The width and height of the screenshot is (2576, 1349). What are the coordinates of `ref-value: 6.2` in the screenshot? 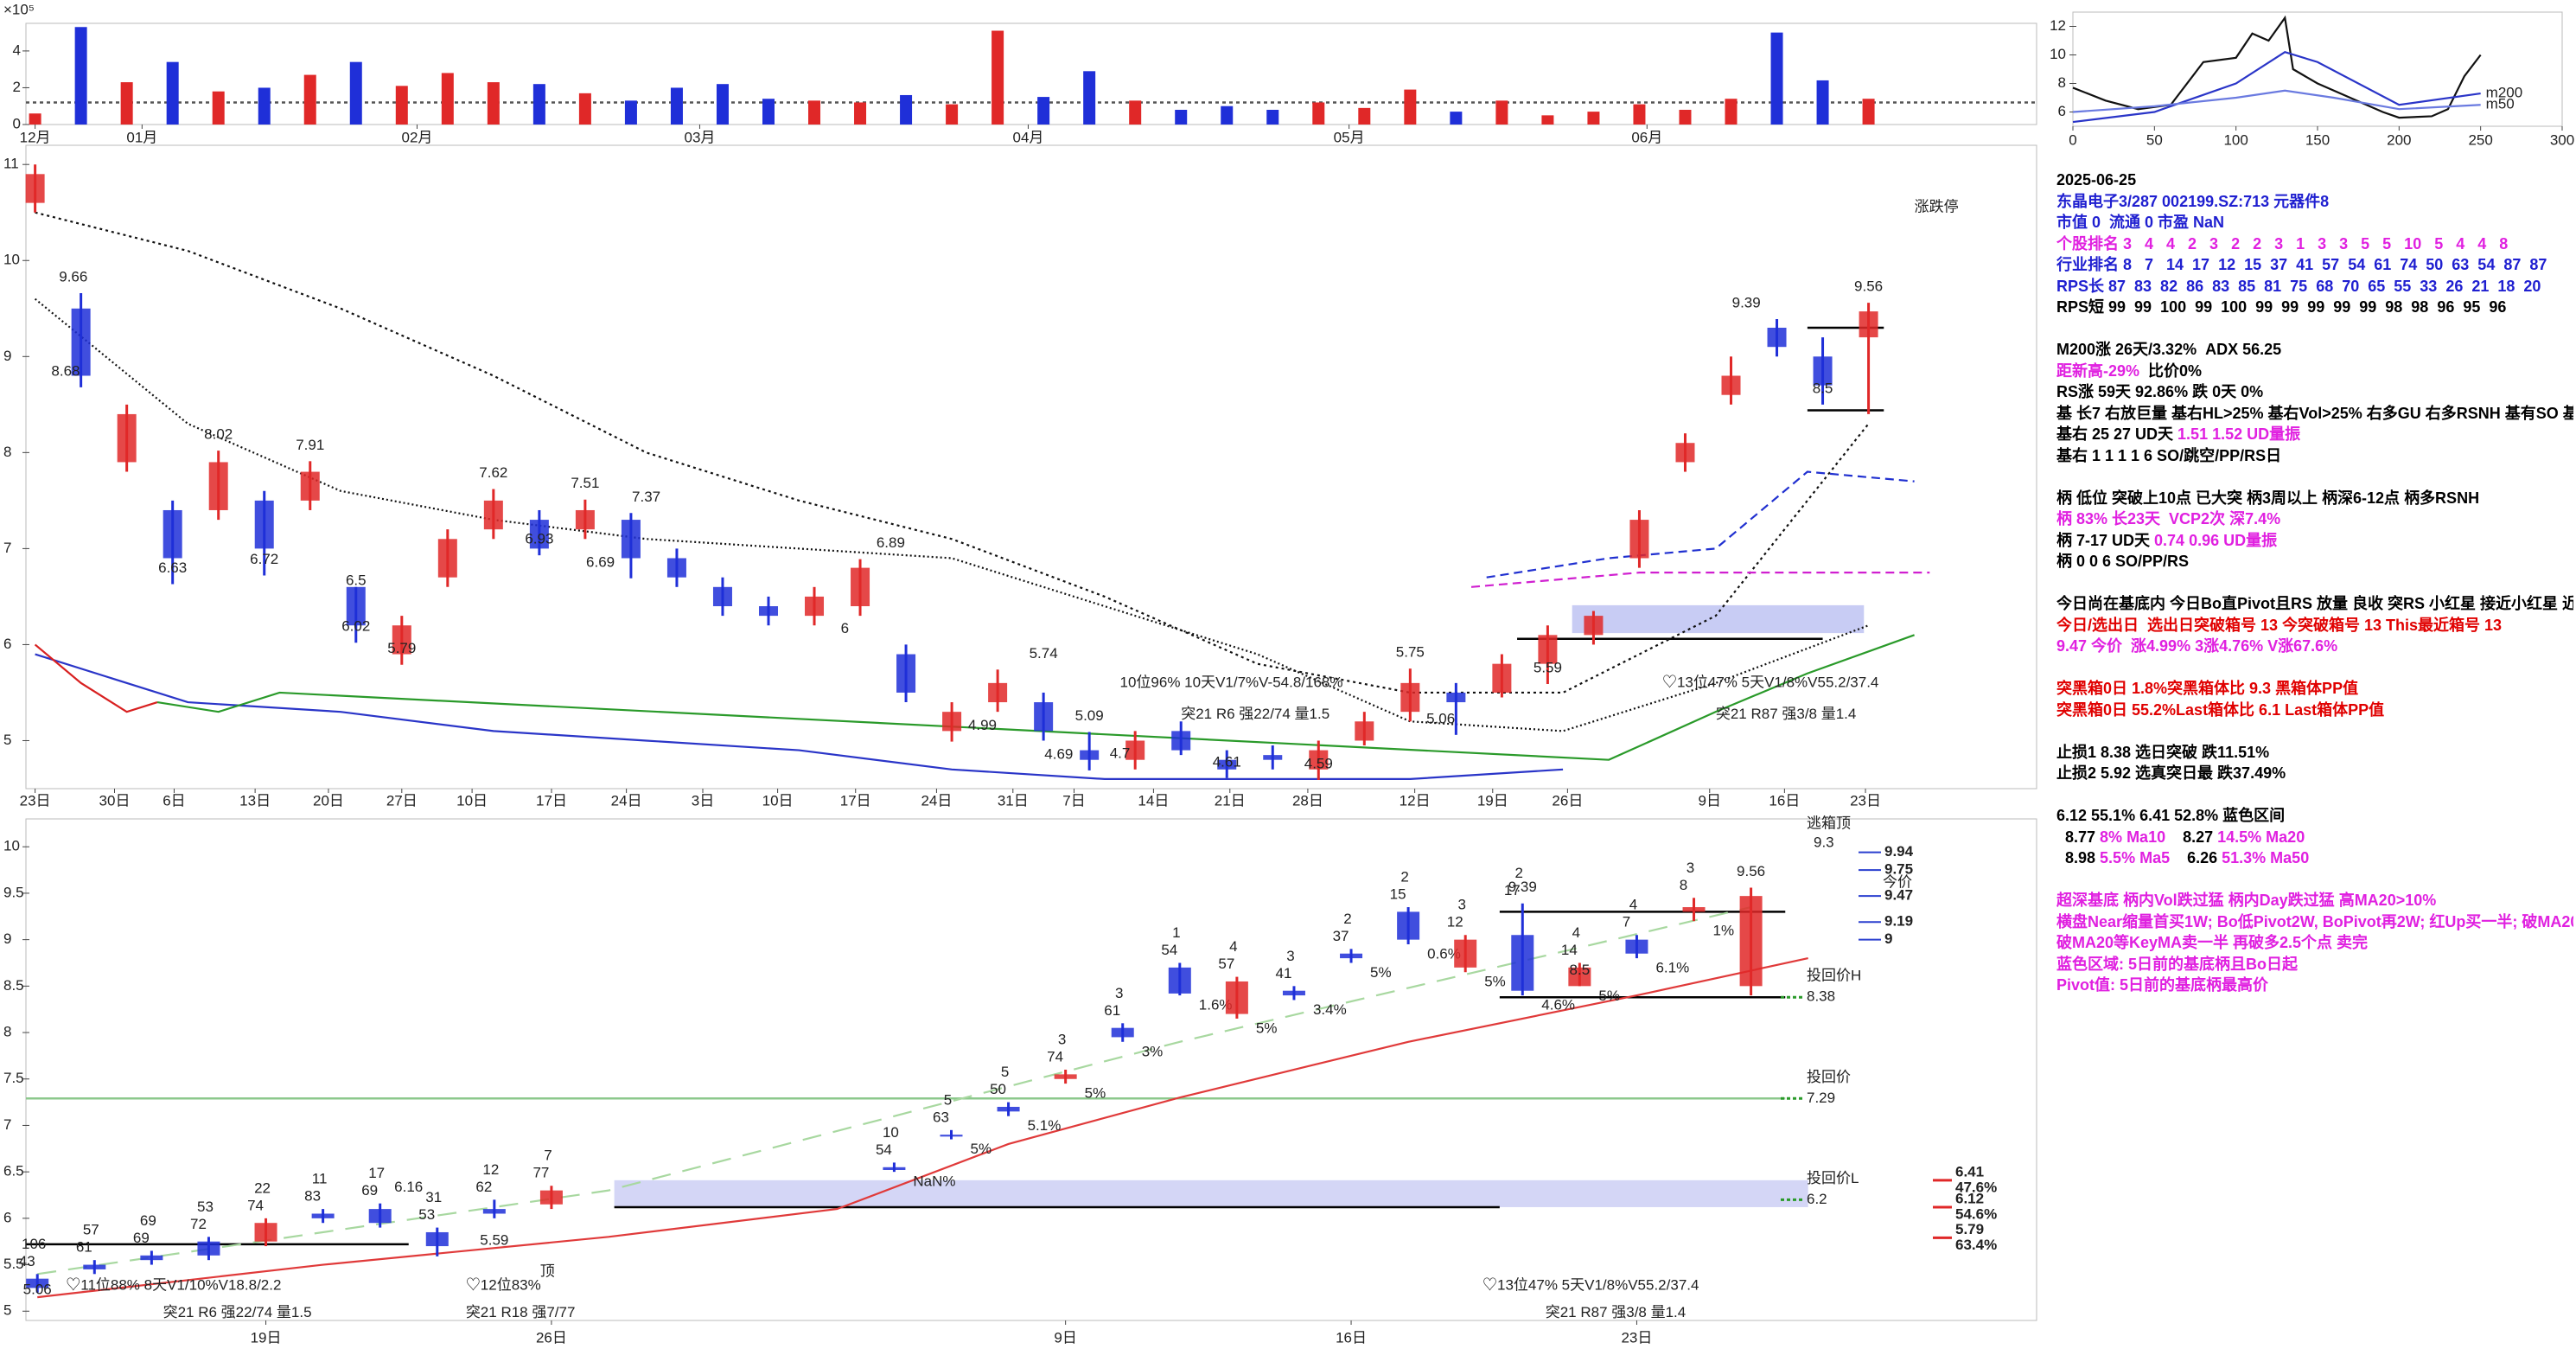 It's located at (1817, 1199).